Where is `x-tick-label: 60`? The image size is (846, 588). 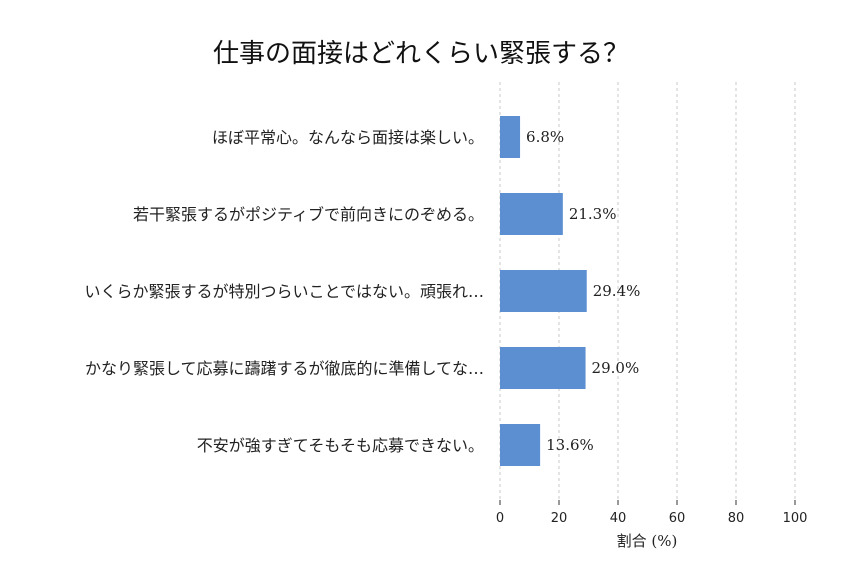 x-tick-label: 60 is located at coordinates (677, 518).